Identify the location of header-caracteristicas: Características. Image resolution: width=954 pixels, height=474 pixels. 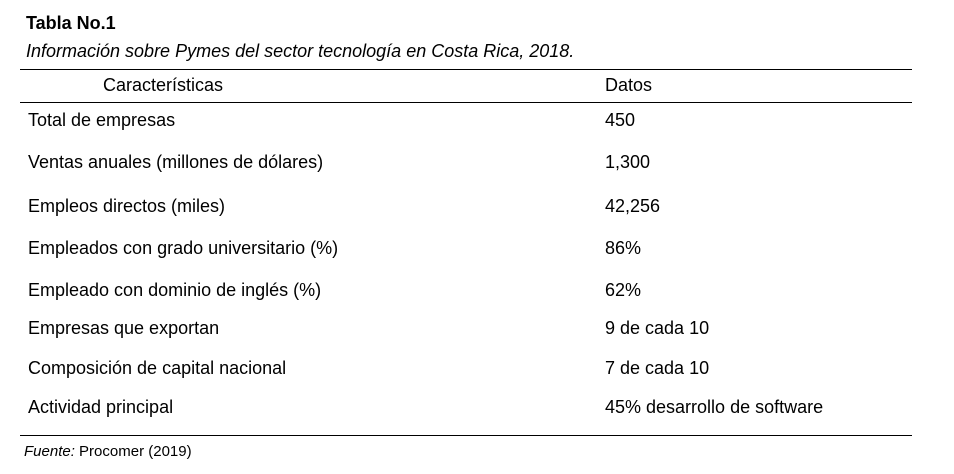
(163, 85).